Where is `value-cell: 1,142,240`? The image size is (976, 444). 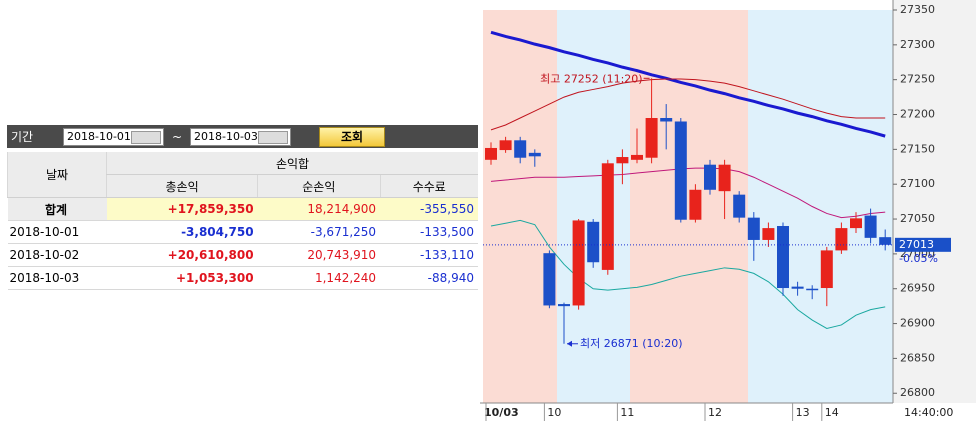 value-cell: 1,142,240 is located at coordinates (319, 278).